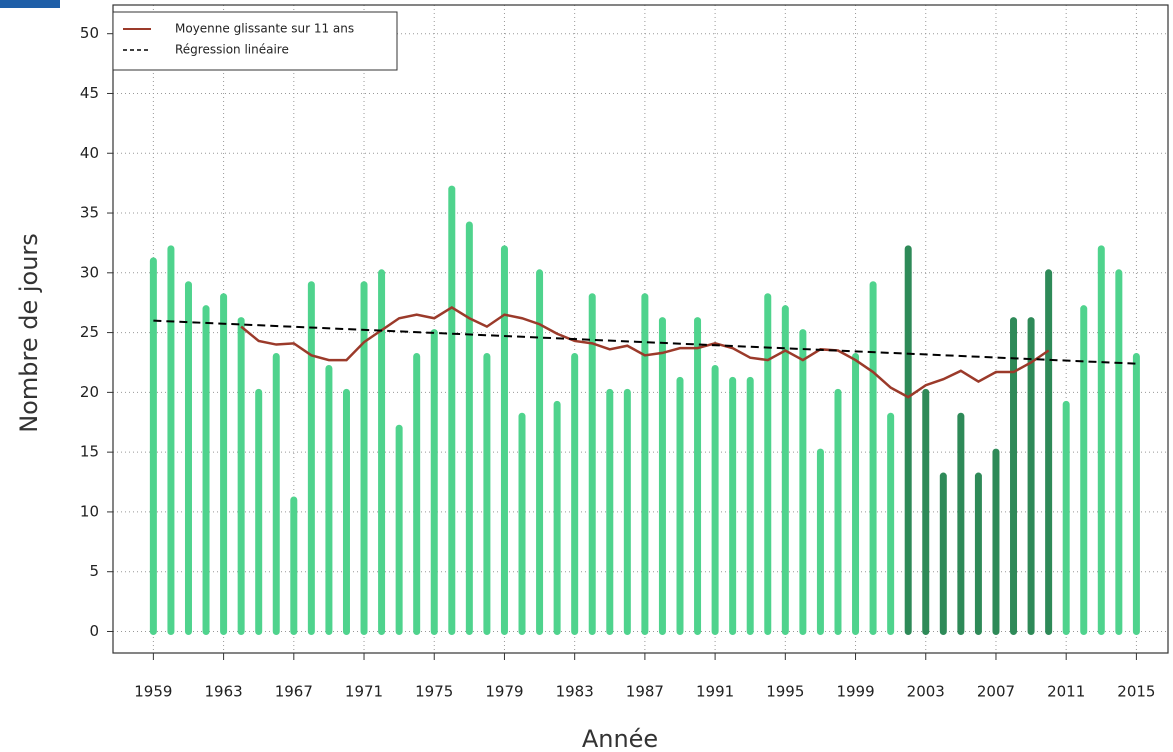  I want to click on y-tick-label: 20, so click(89, 392).